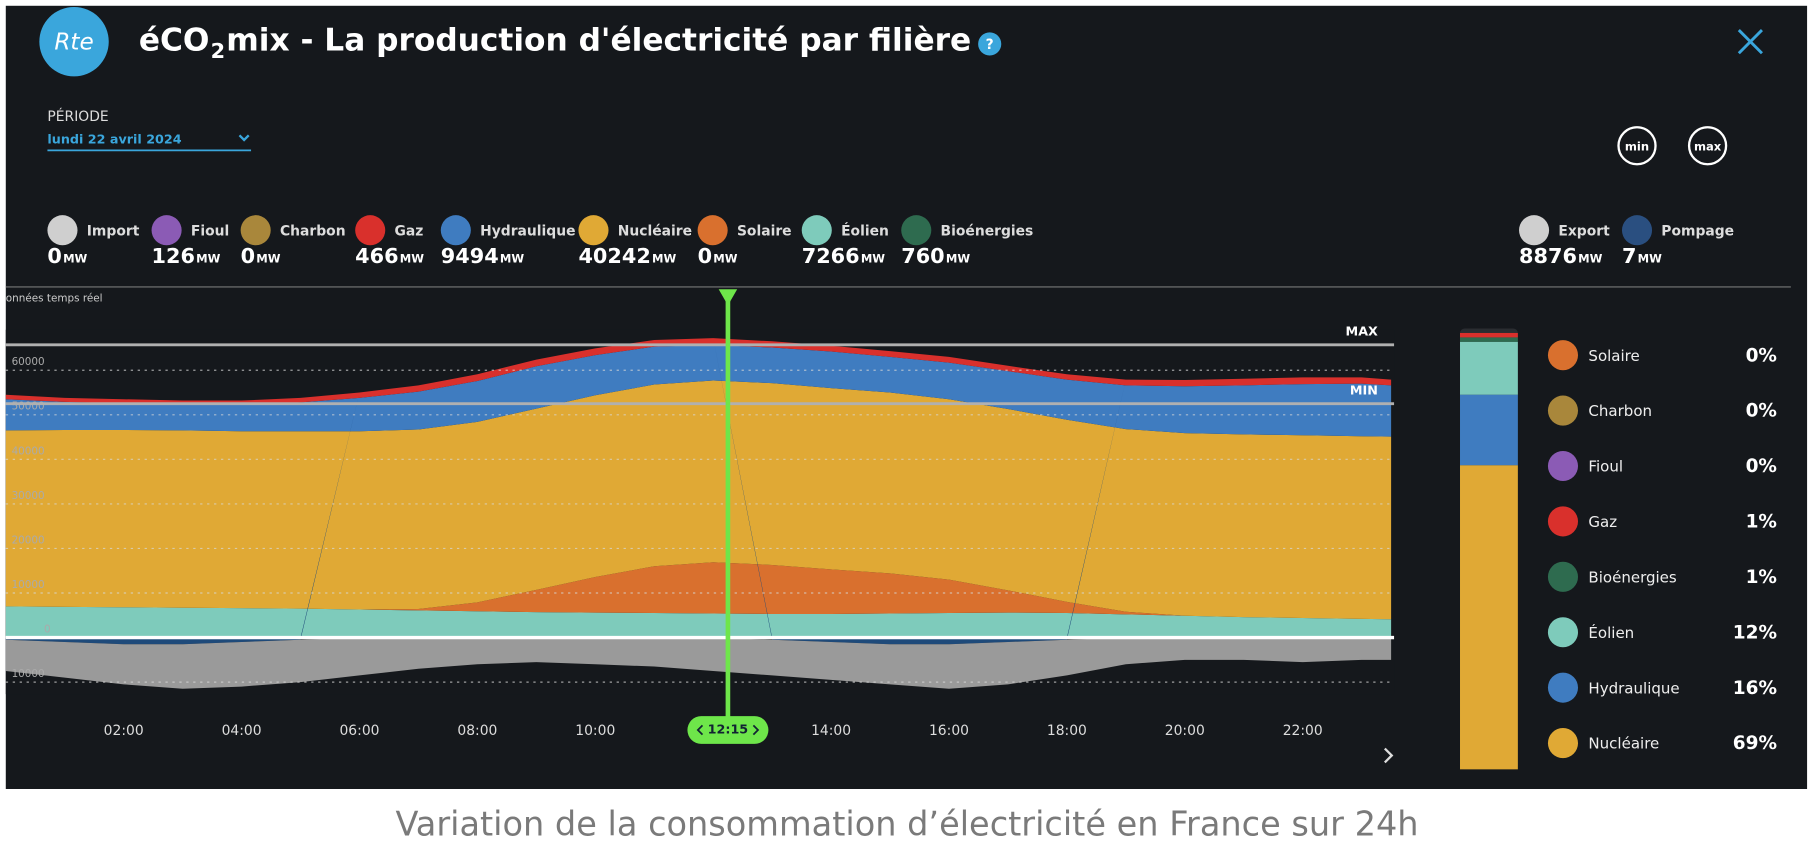 The width and height of the screenshot is (1814, 856). What do you see at coordinates (1548, 256) in the screenshot?
I see `source-value: 8876` at bounding box center [1548, 256].